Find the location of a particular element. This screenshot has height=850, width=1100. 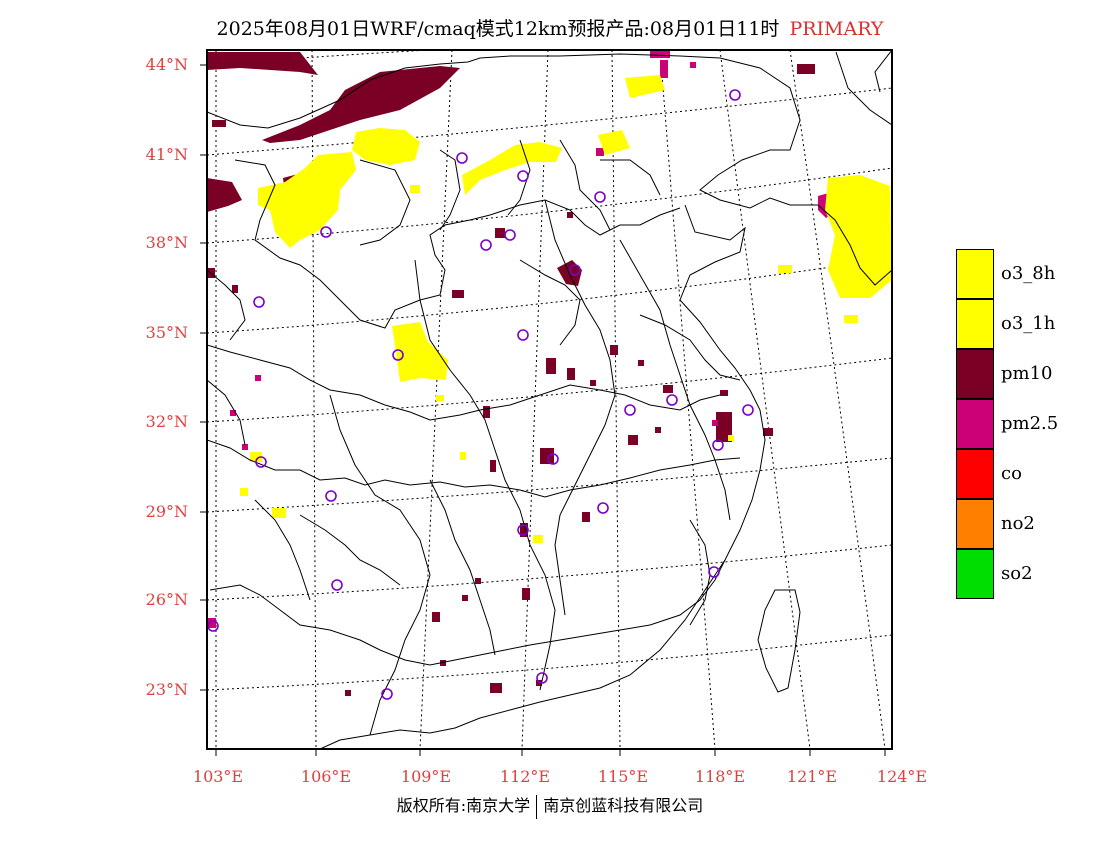

lat-label-29: 29°N is located at coordinates (166, 511).